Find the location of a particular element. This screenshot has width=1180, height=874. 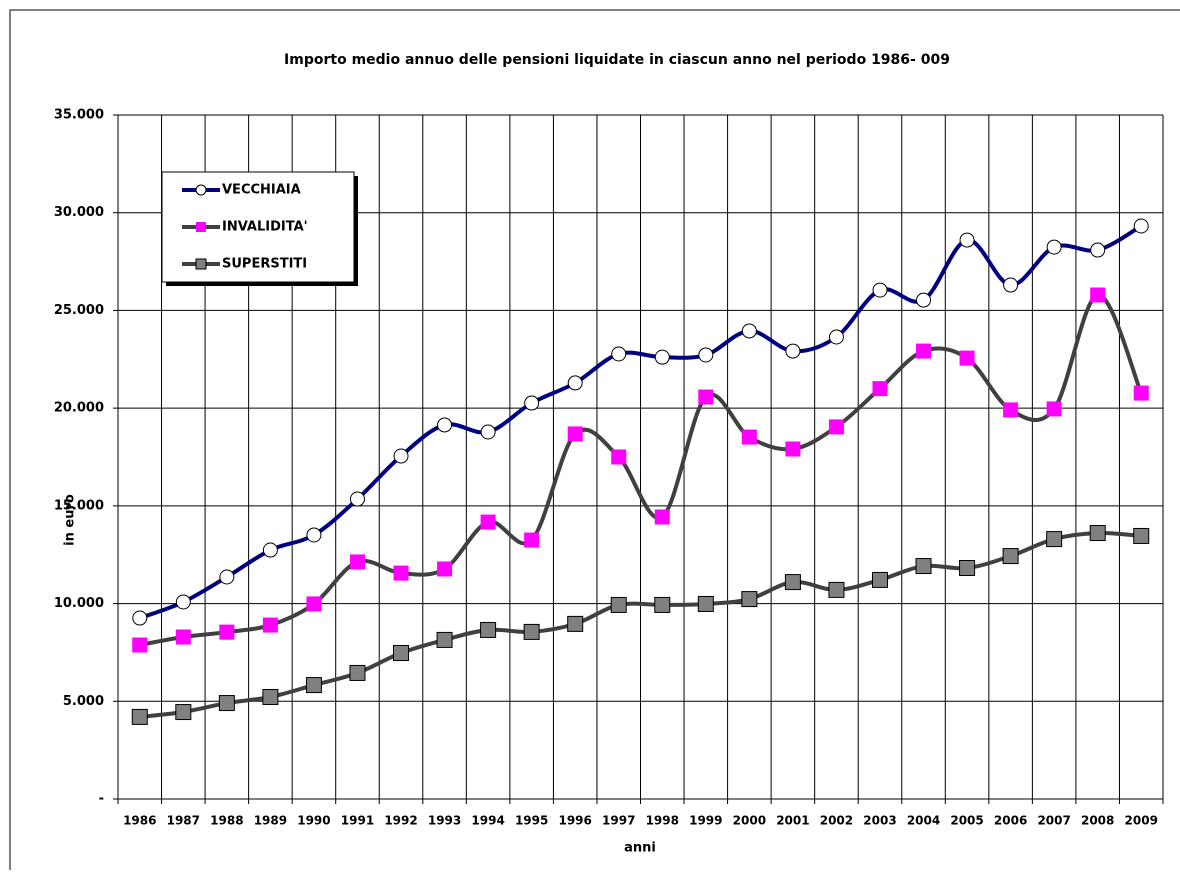

x-tick-label: 2008 is located at coordinates (1097, 821).